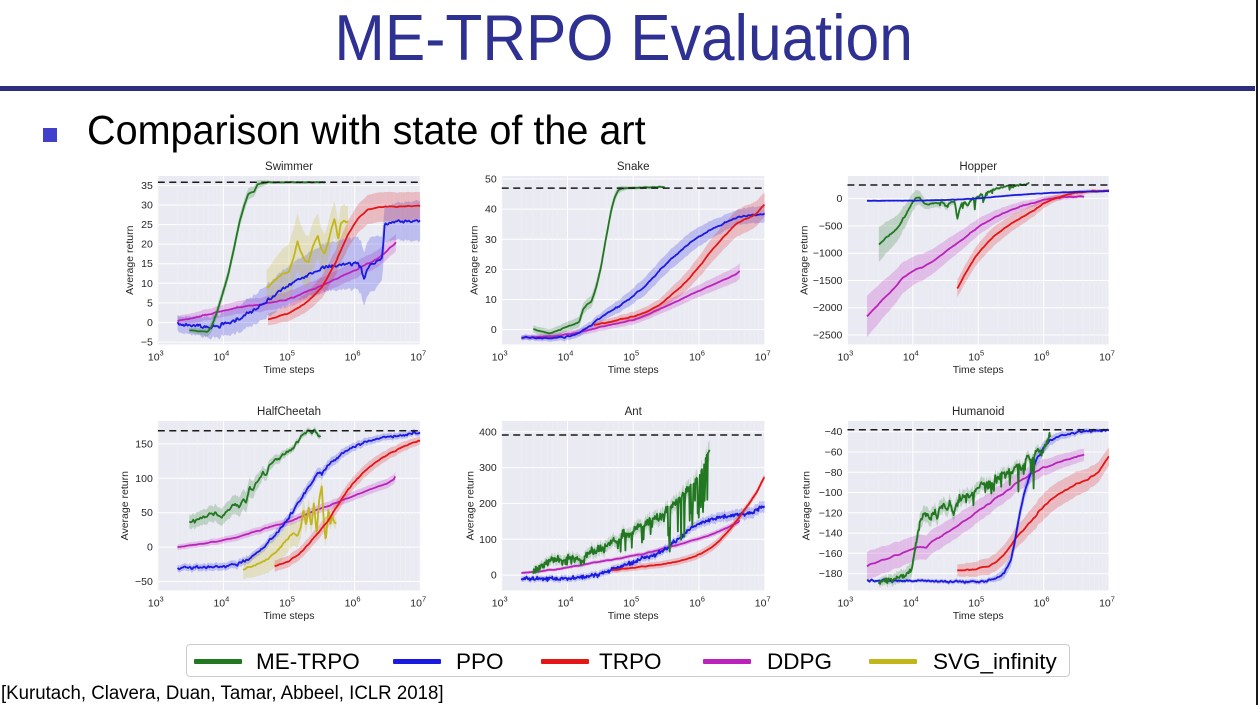 Image resolution: width=1258 pixels, height=705 pixels. I want to click on svg-text: Ant, so click(634, 412).